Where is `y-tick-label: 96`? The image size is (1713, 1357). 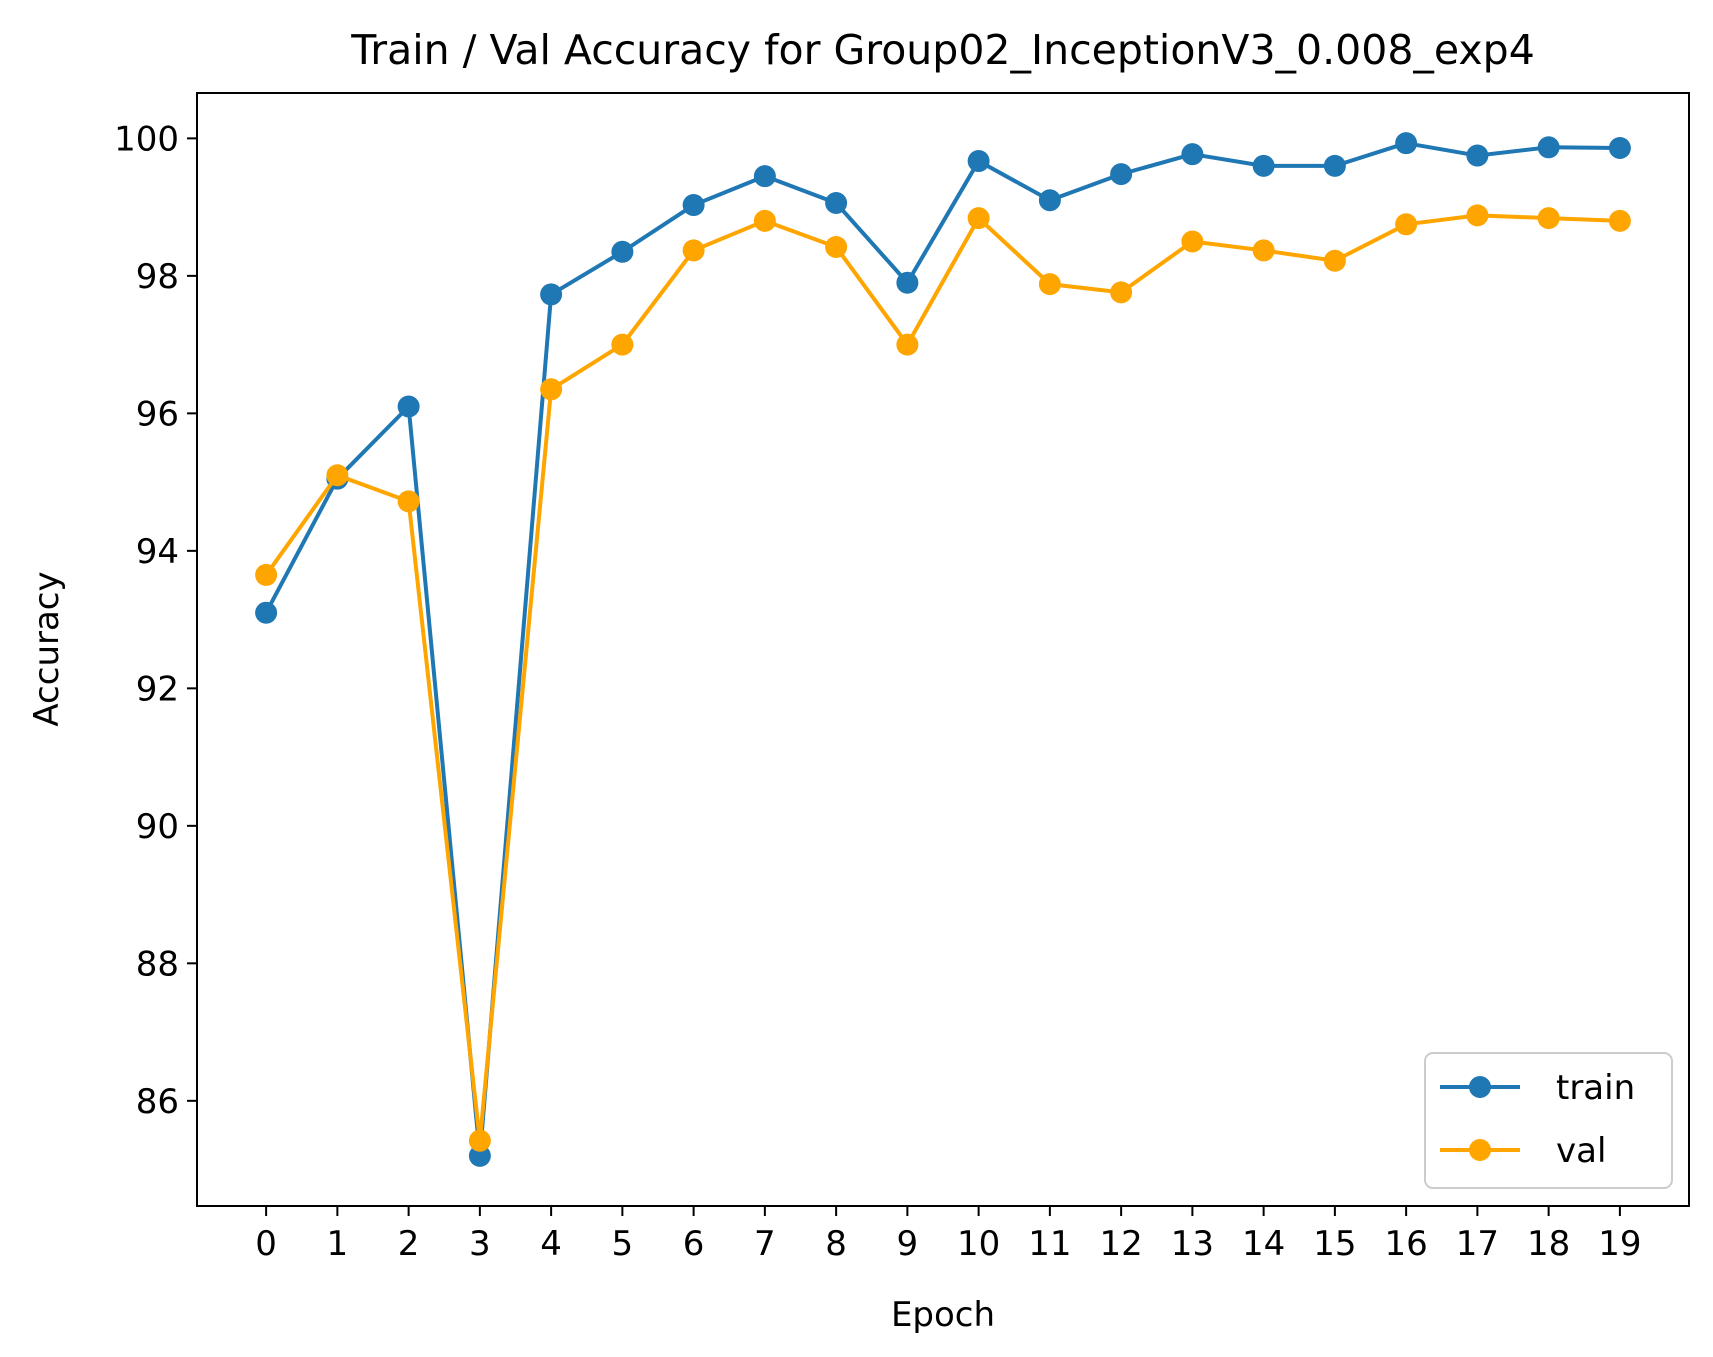
y-tick-label: 96 is located at coordinates (157, 414).